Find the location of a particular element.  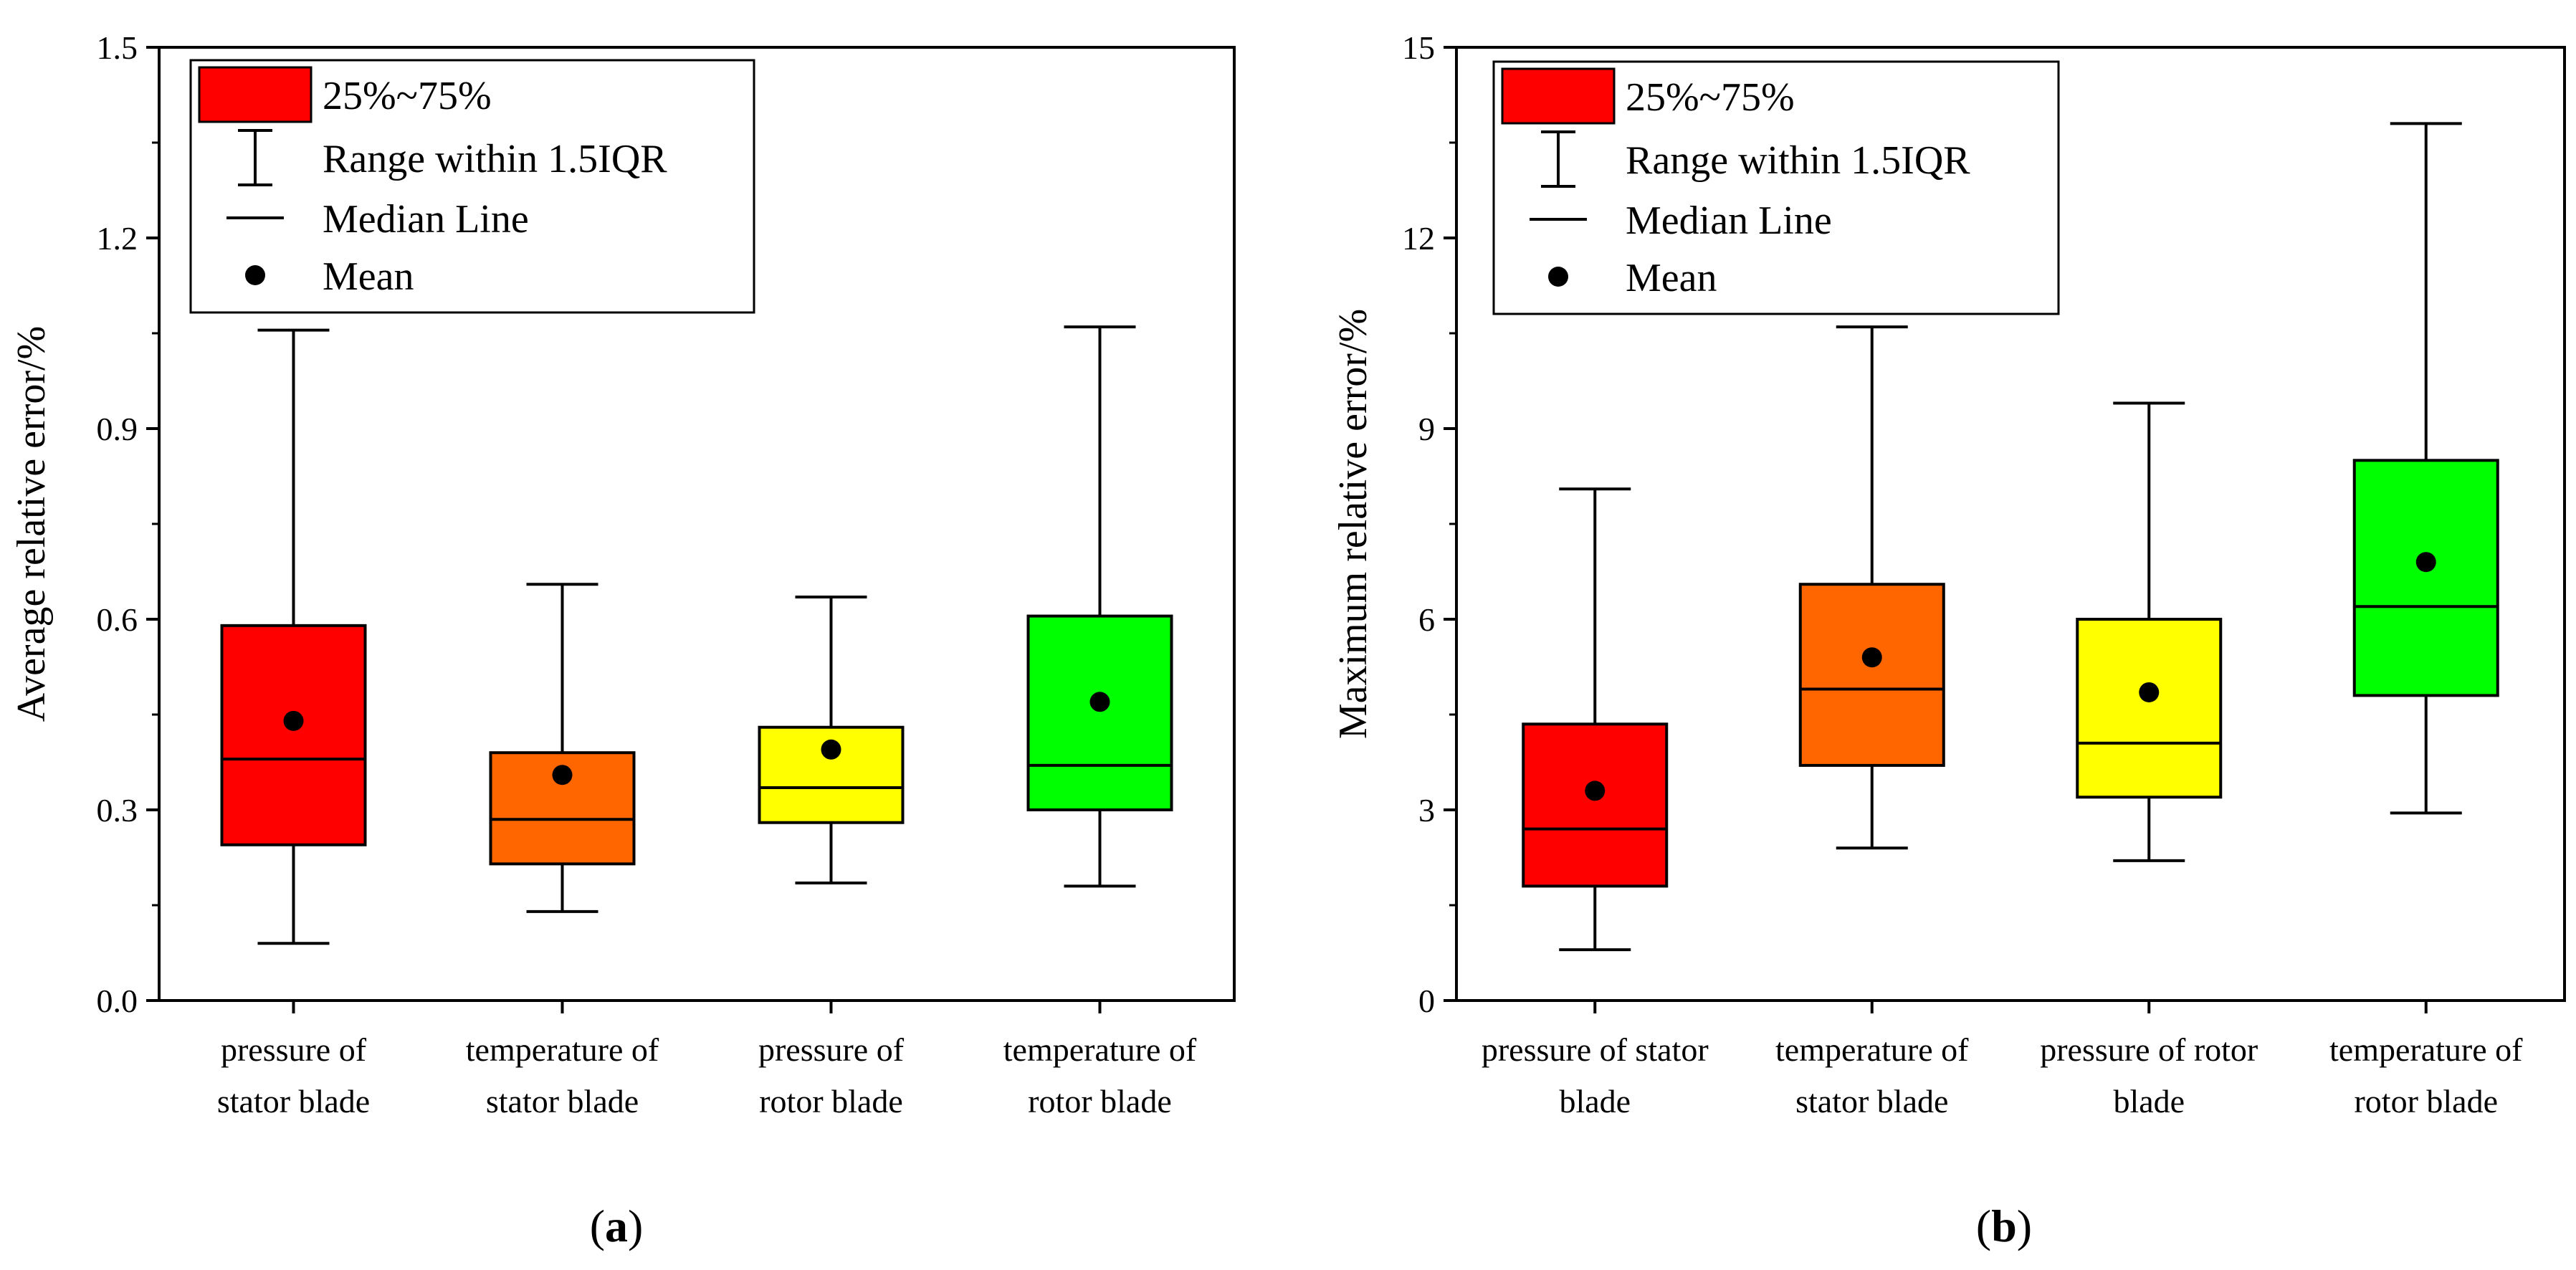

panel-label: (b) is located at coordinates (2004, 1225).